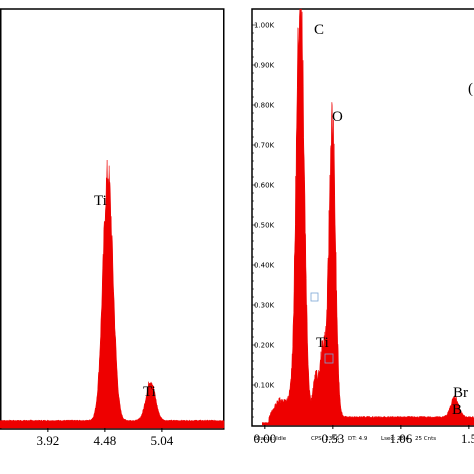 Image resolution: width=474 pixels, height=474 pixels. What do you see at coordinates (325, 439) in the screenshot?
I see `status-cps: CPS: 2356` at bounding box center [325, 439].